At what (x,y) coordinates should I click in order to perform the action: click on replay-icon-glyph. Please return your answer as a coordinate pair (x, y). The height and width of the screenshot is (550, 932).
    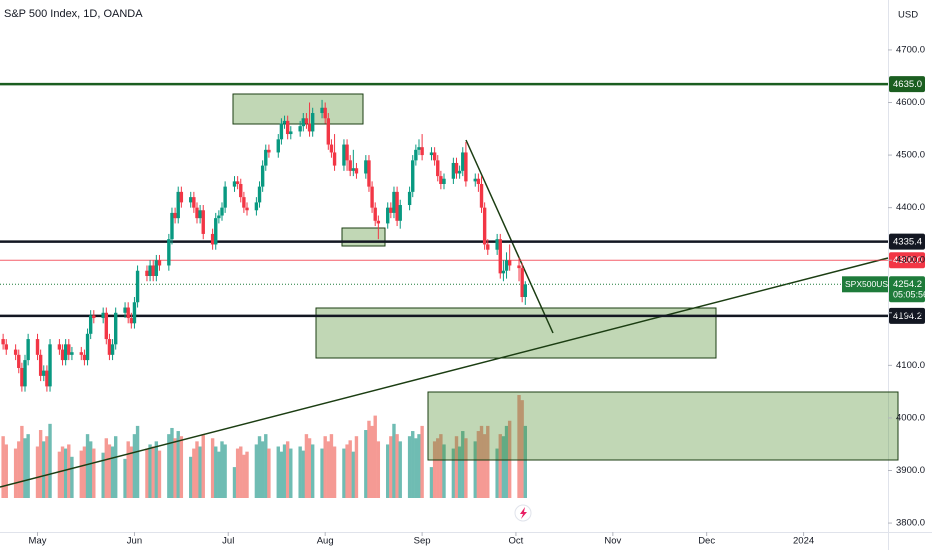
    Looking at the image, I should click on (523, 513).